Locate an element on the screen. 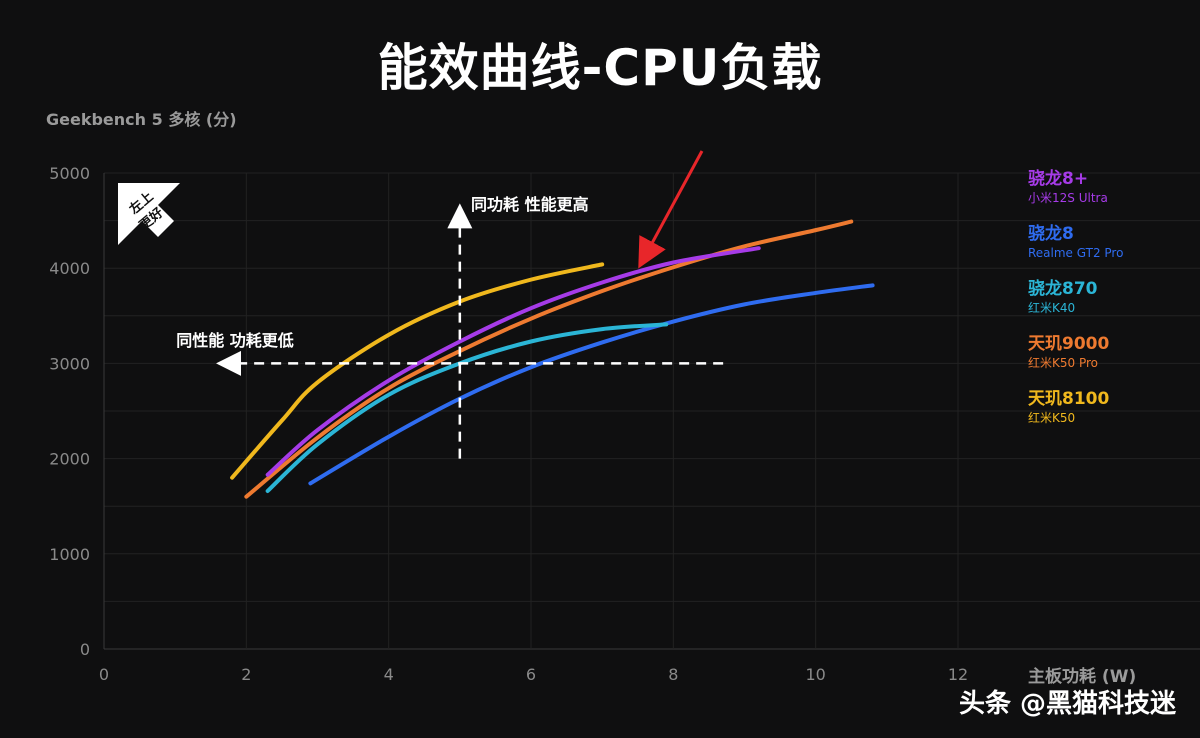 Image resolution: width=1200 pixels, height=738 pixels. y-tick-label: 4000 is located at coordinates (69, 268).